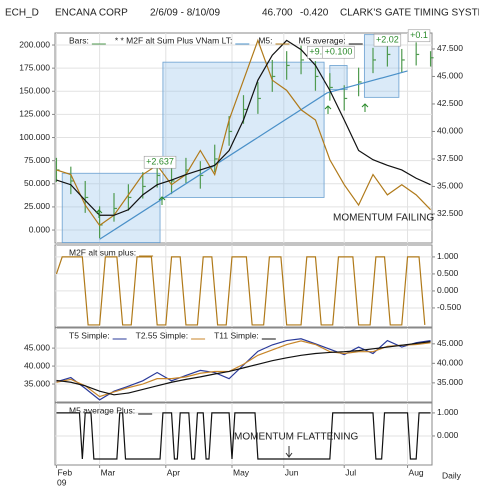 The height and width of the screenshot is (490, 479). Describe the element at coordinates (108, 472) in the screenshot. I see `x-tick-label: Mar` at that location.